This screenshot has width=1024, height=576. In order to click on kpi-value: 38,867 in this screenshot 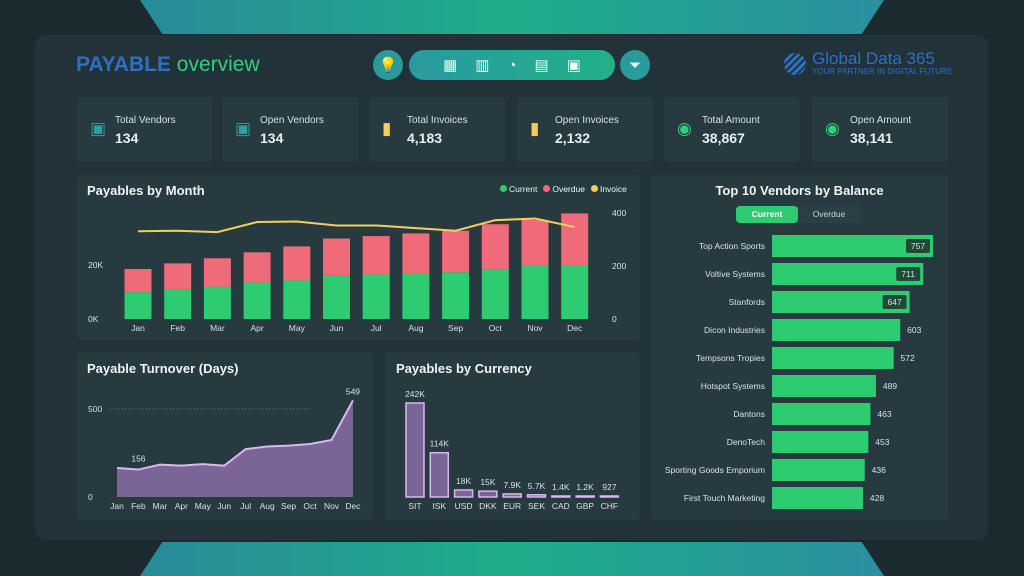, I will do `click(723, 138)`.